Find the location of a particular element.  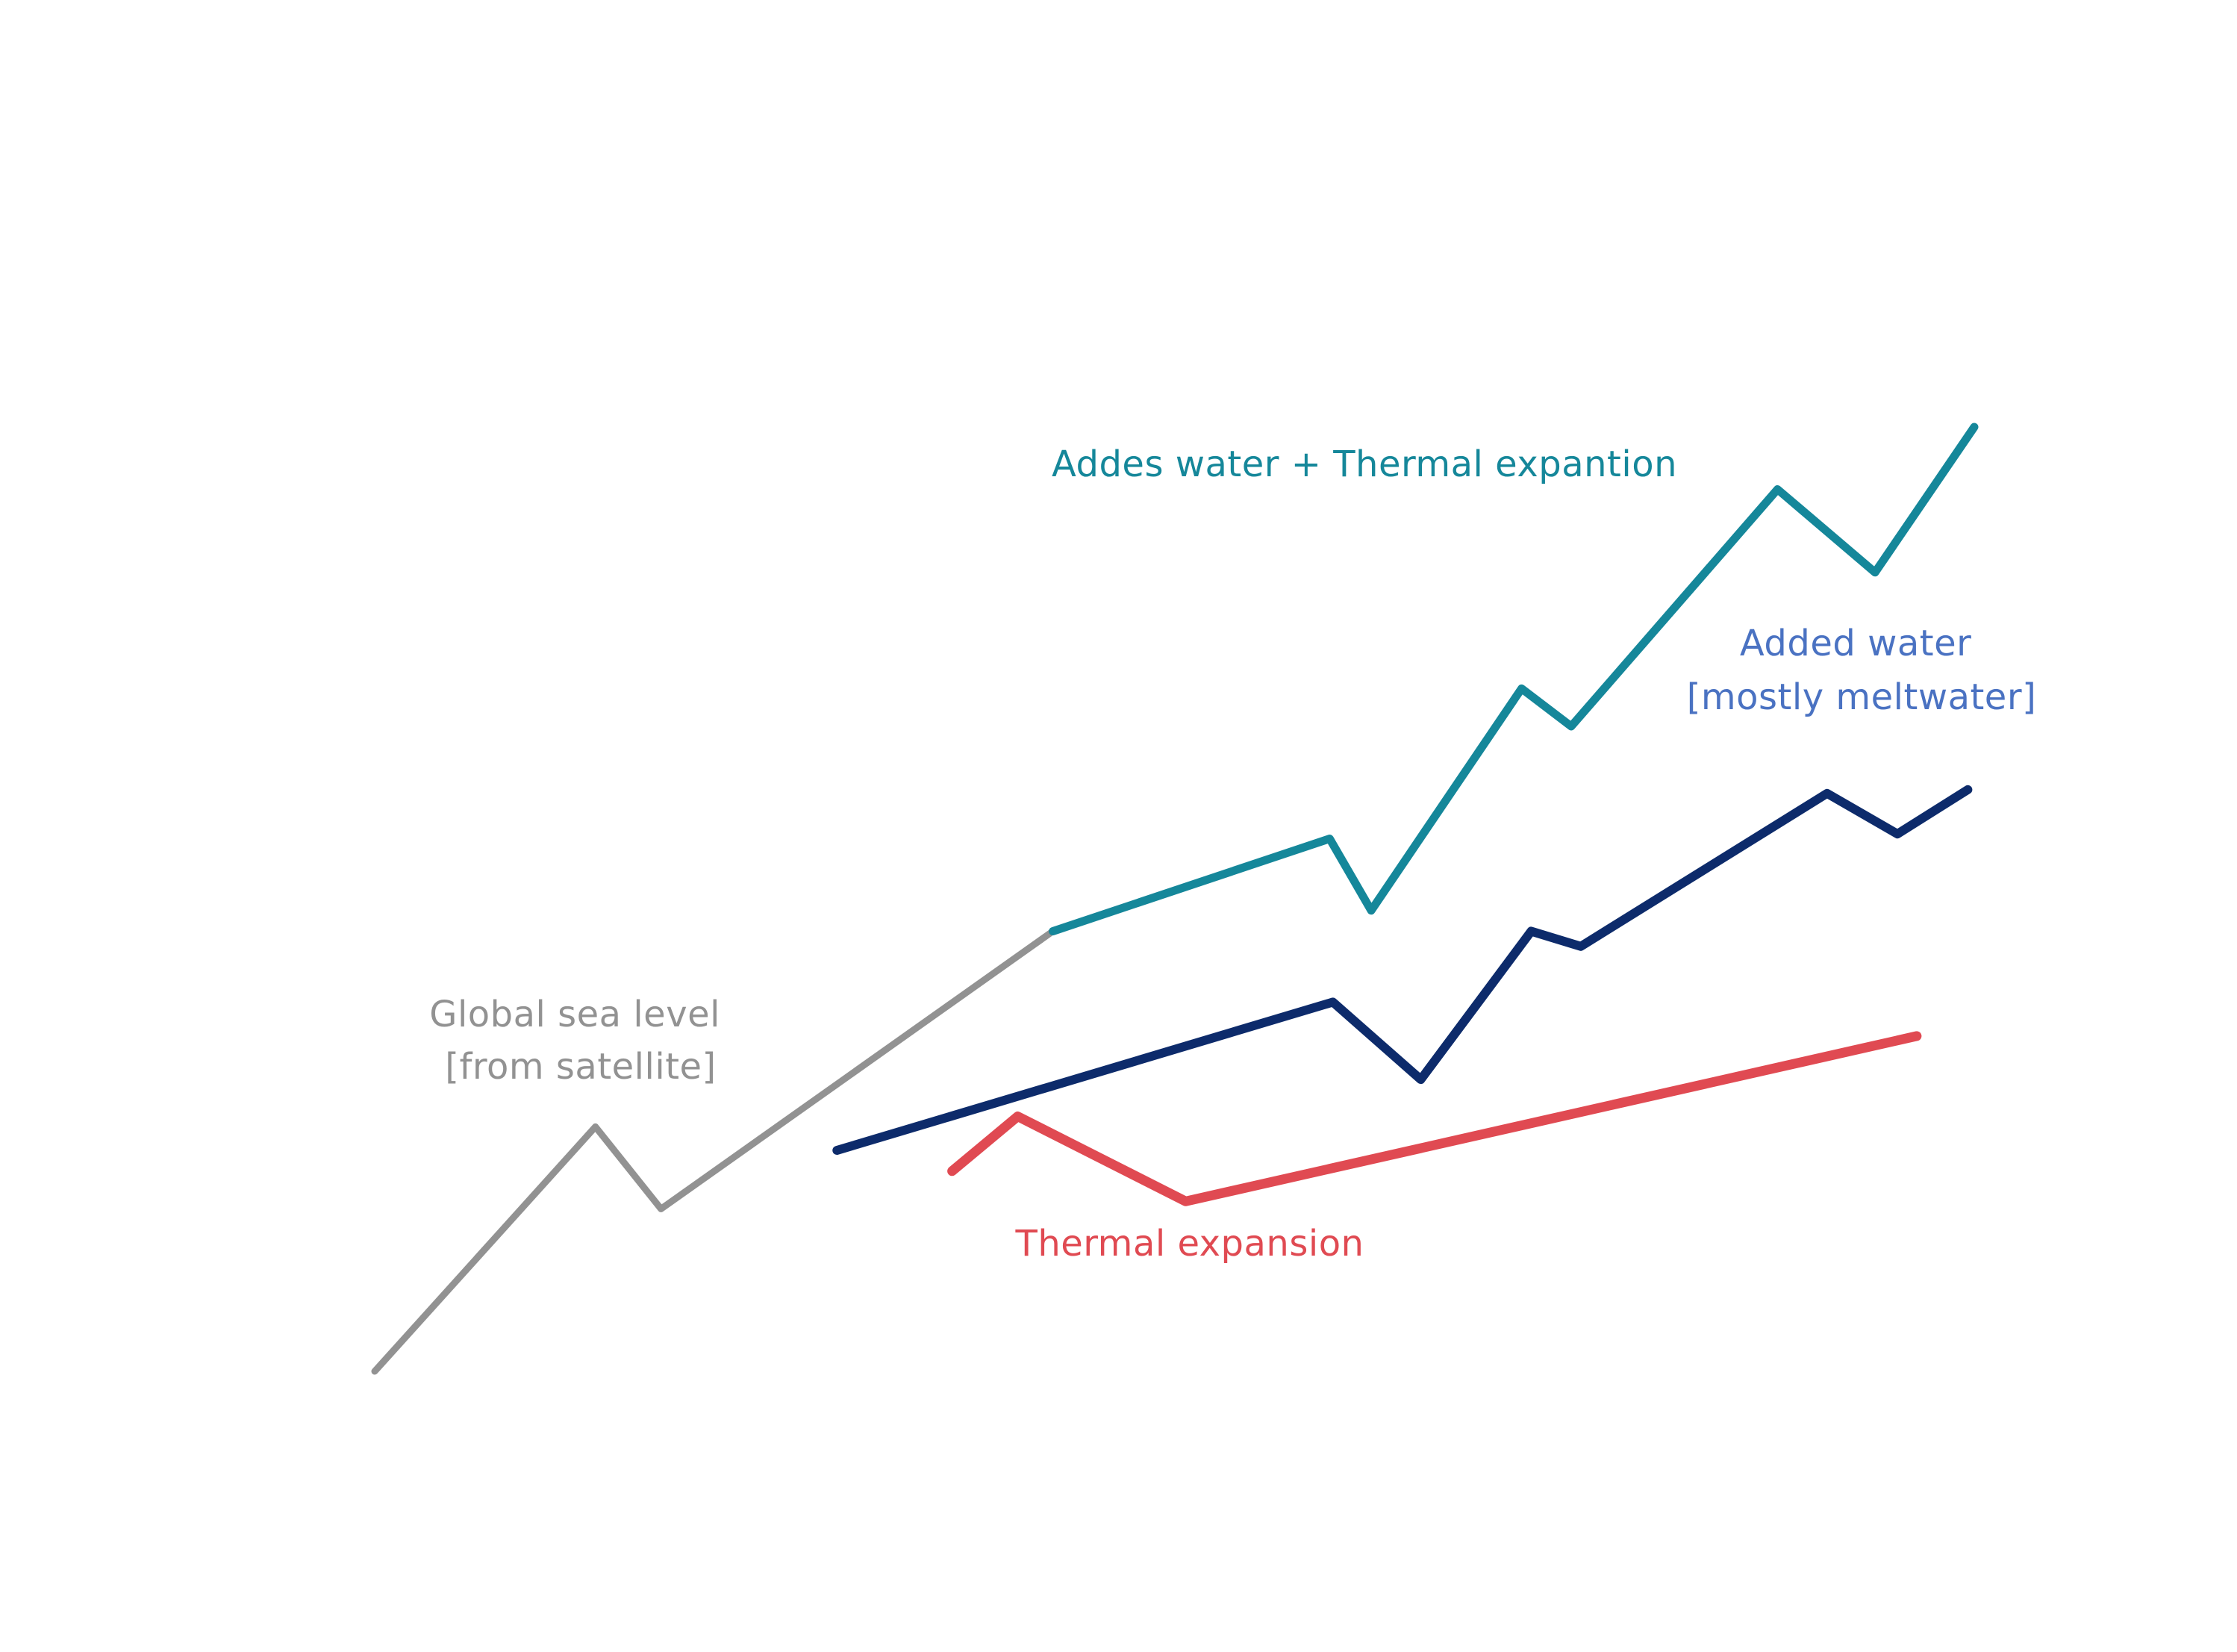

label-added-water: Added water [mostly meltwater] is located at coordinates (1862, 671).